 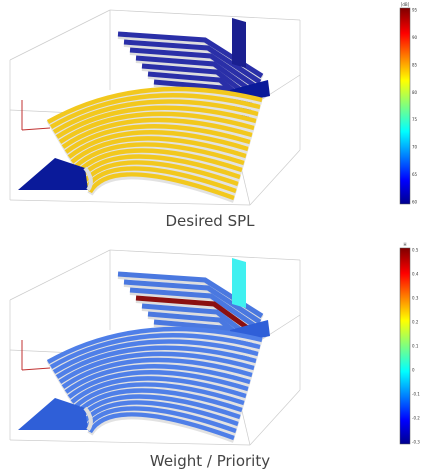 I want to click on caption: Weight / Priority, so click(x=210, y=461).